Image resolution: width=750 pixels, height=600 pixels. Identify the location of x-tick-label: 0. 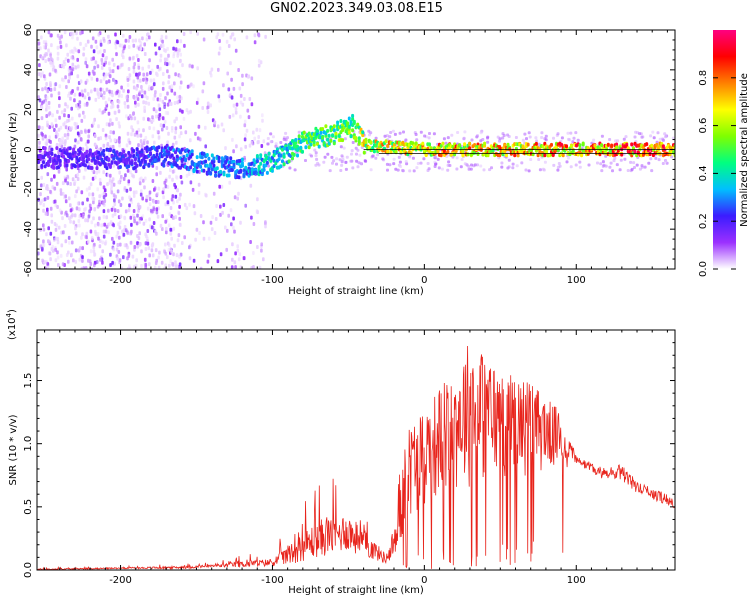
(424, 280).